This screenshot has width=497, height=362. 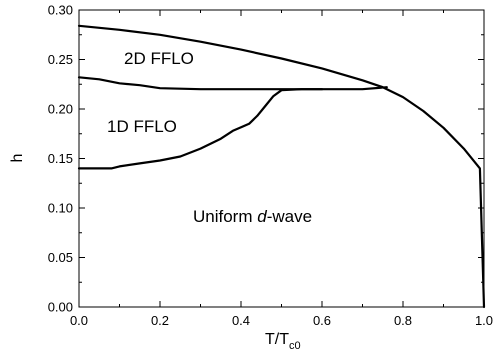 I want to click on x-tick-label: 1.0, so click(x=484, y=320).